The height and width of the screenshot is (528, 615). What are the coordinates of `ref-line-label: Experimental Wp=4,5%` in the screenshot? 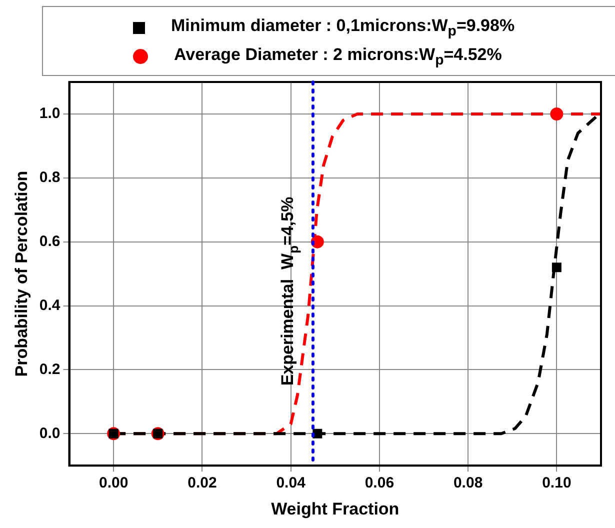 It's located at (289, 291).